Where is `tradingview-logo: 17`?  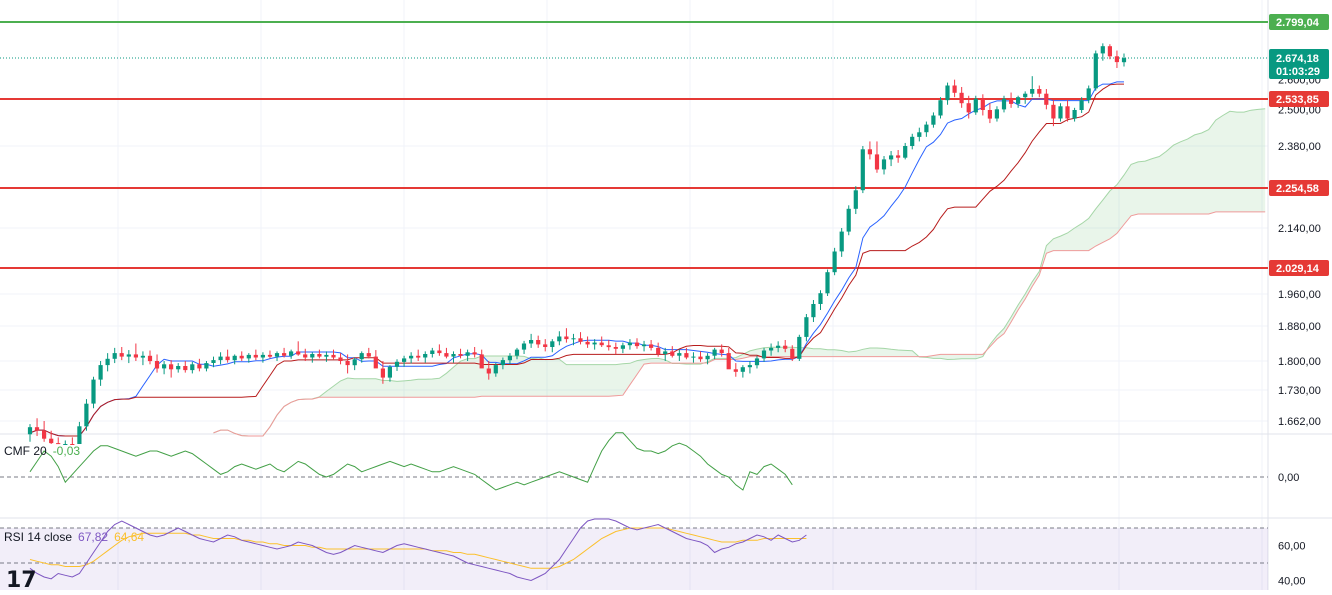 tradingview-logo: 17 is located at coordinates (21, 580).